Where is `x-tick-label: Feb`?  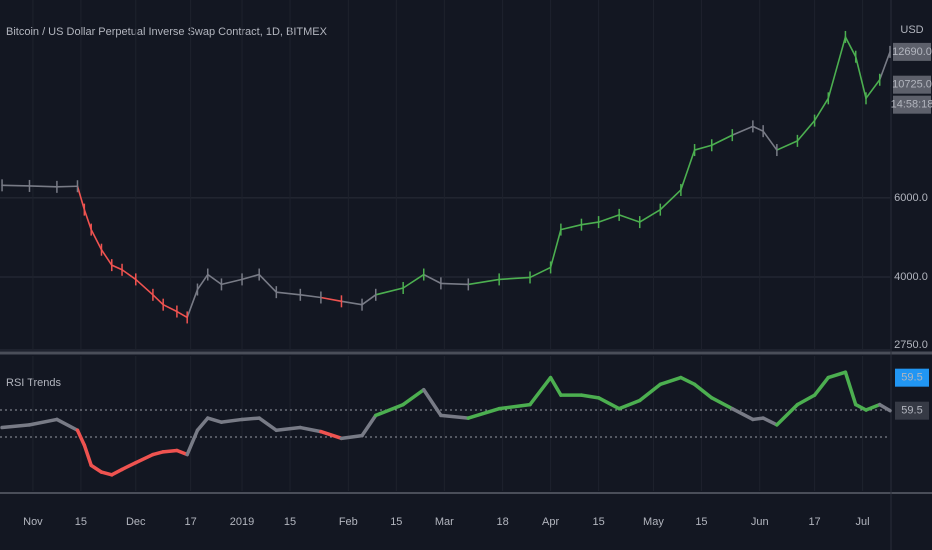 x-tick-label: Feb is located at coordinates (348, 522).